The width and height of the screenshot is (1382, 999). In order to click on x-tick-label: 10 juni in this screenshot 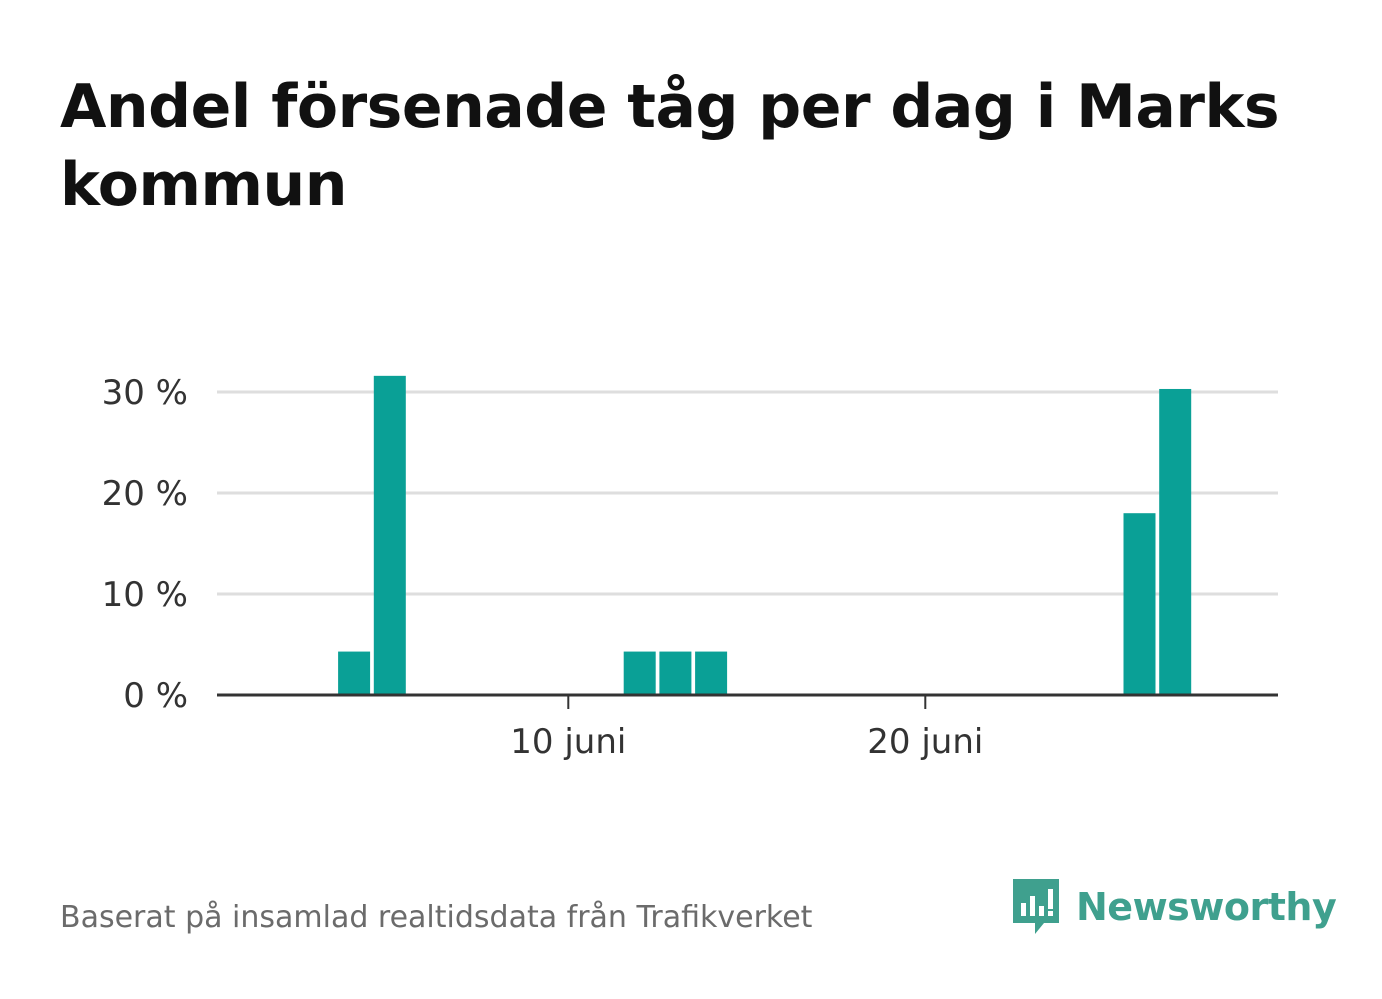, I will do `click(568, 742)`.